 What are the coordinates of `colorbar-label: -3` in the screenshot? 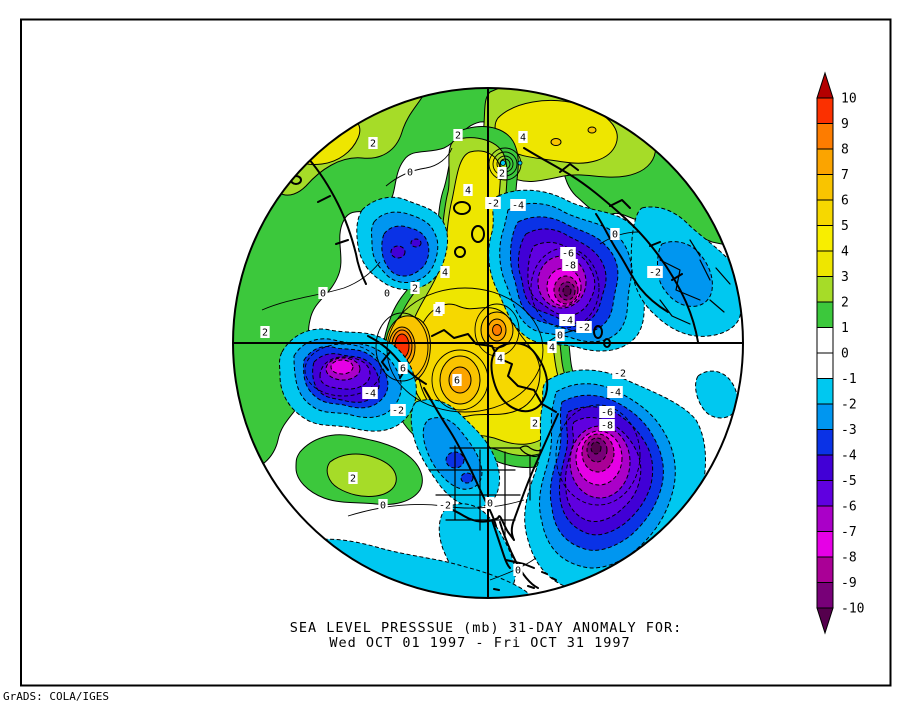 It's located at (849, 430).